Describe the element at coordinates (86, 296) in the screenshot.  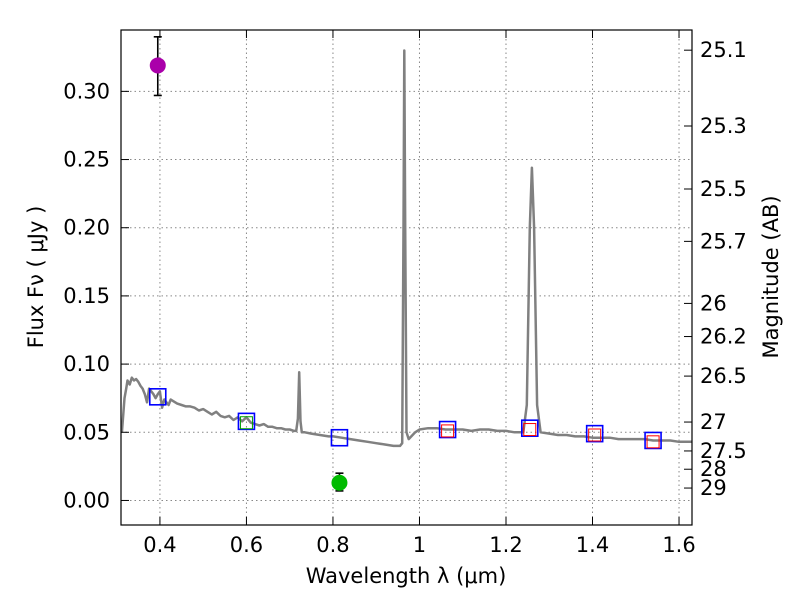
I see `y-tick-label: 0.15` at that location.